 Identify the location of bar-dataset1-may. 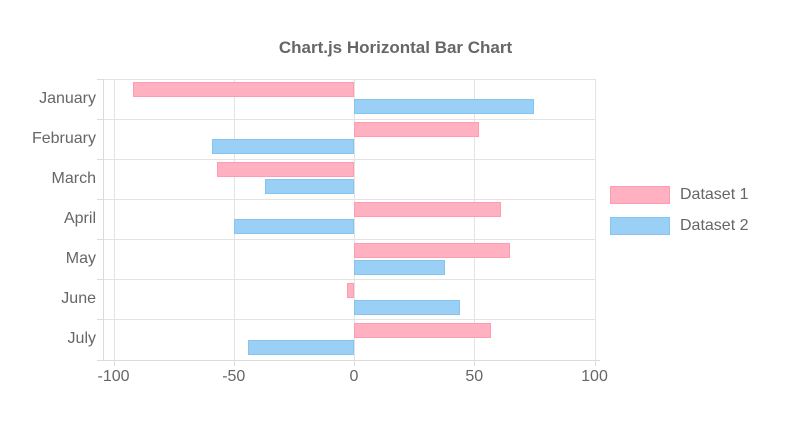
(432, 250).